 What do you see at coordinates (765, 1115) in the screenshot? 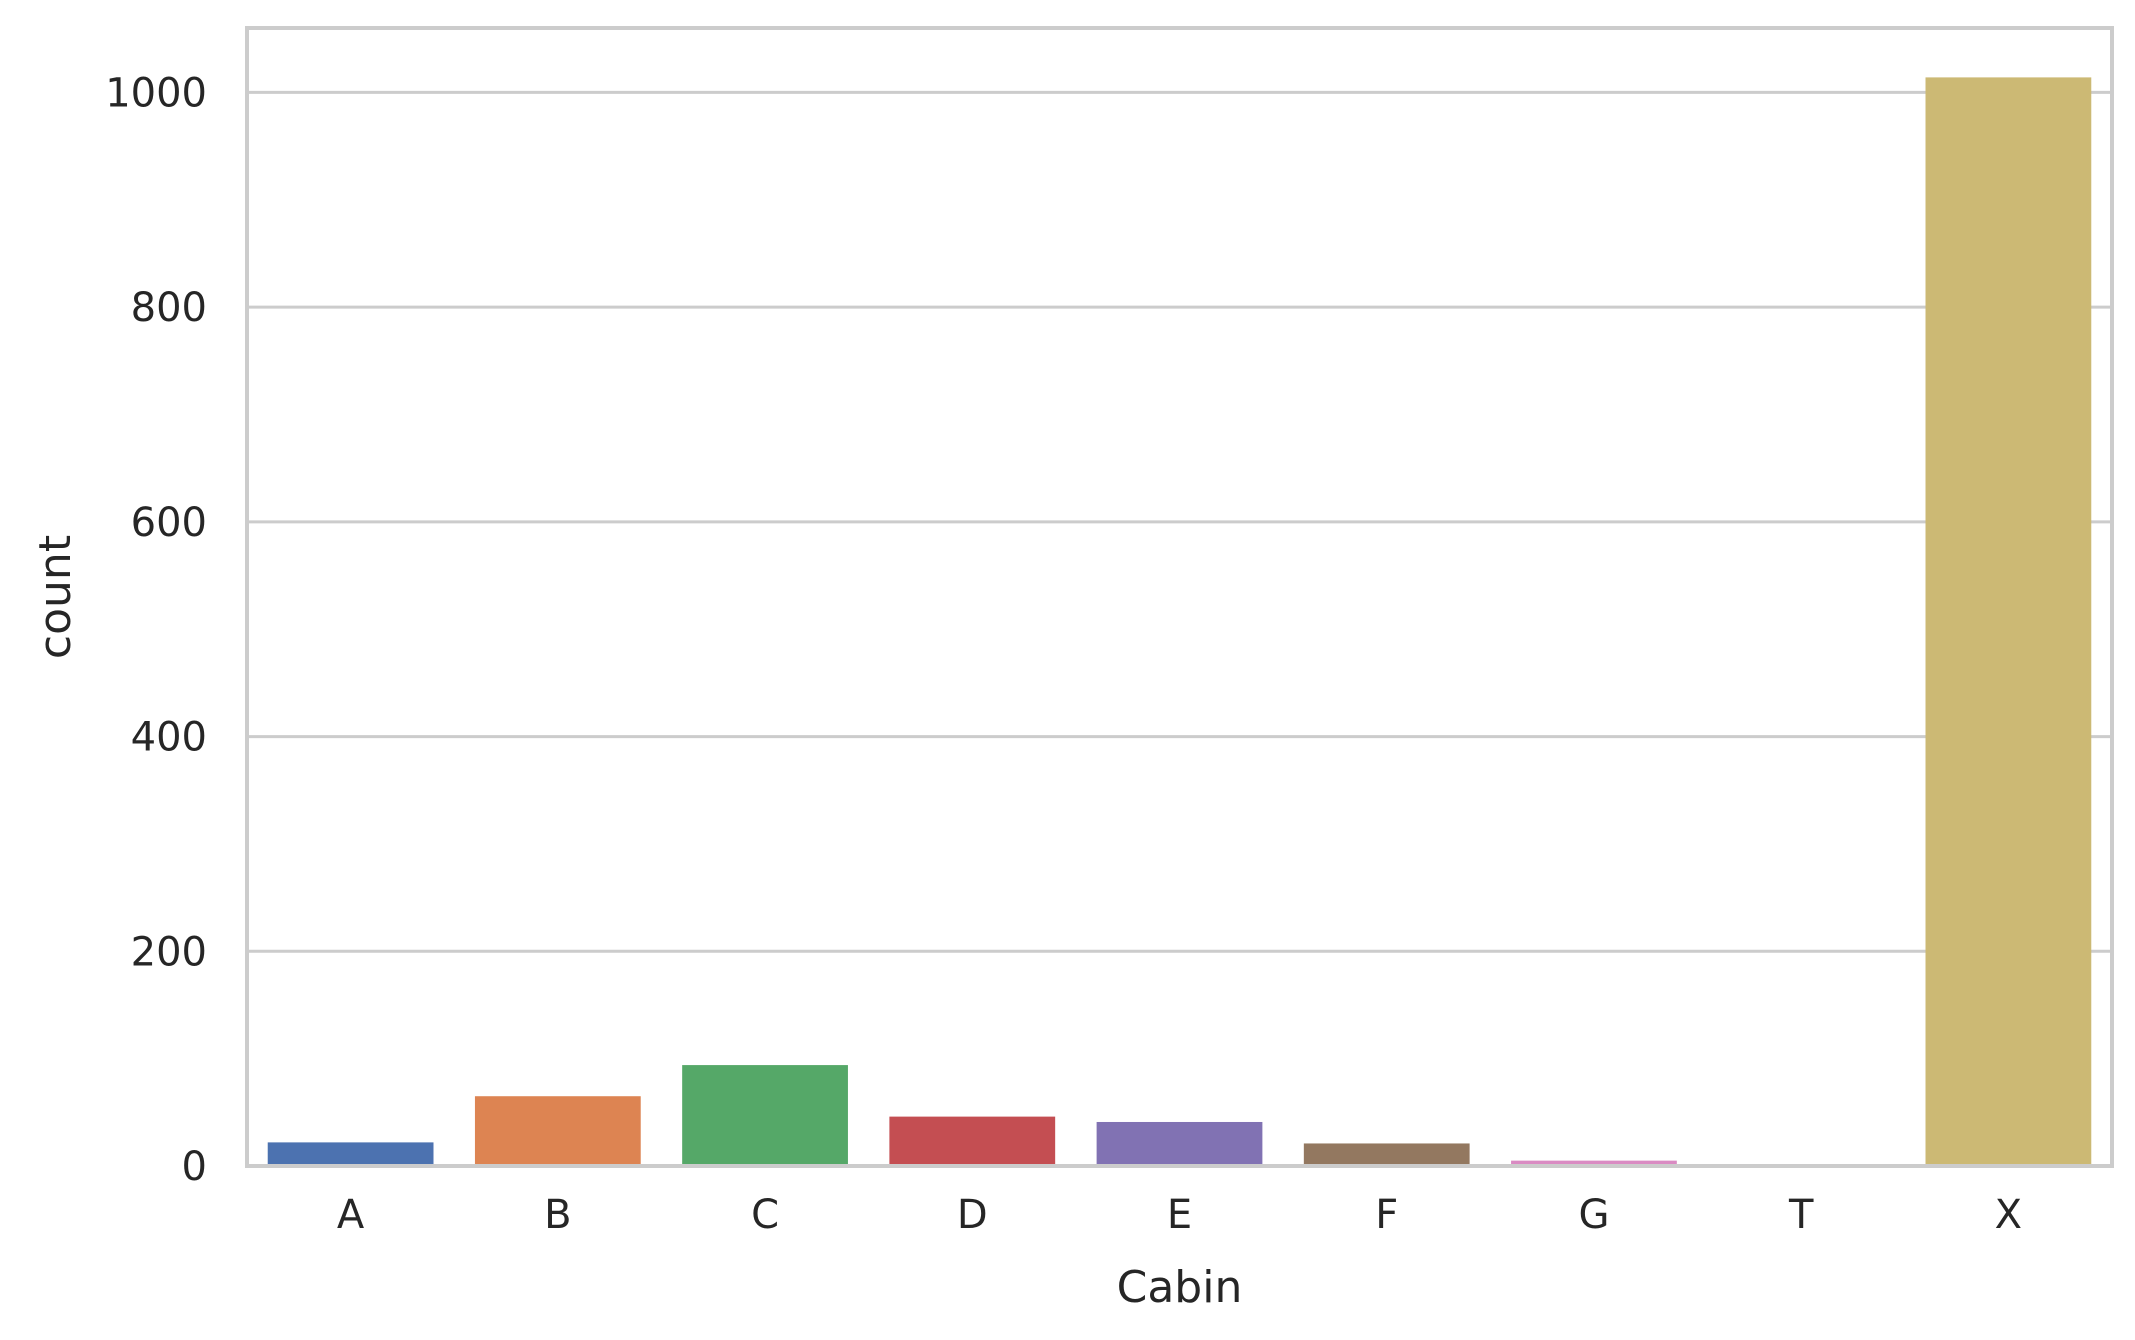
I see `bar-C` at bounding box center [765, 1115].